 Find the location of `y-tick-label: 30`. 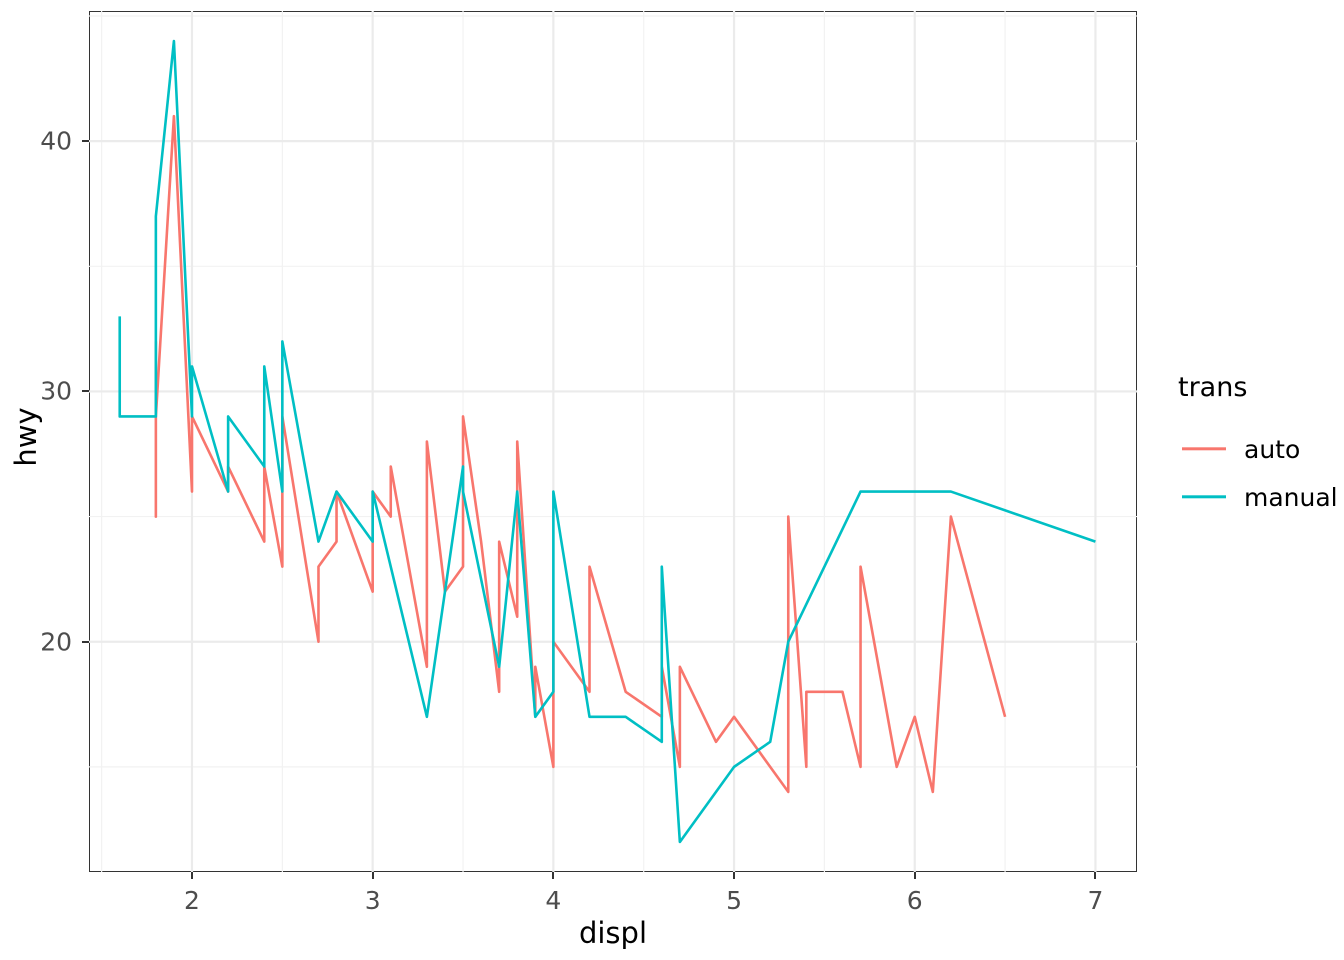

y-tick-label: 30 is located at coordinates (56, 391).